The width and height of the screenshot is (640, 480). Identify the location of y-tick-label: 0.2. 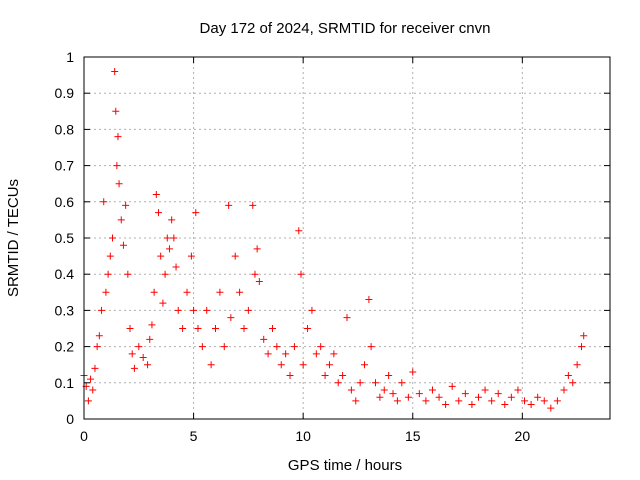
(65, 347).